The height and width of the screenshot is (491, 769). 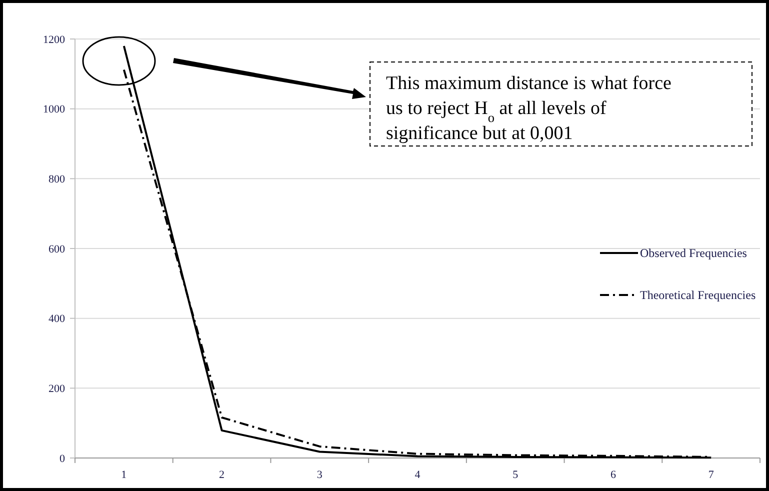 What do you see at coordinates (694, 253) in the screenshot?
I see `legend-label: Observed Frequencies` at bounding box center [694, 253].